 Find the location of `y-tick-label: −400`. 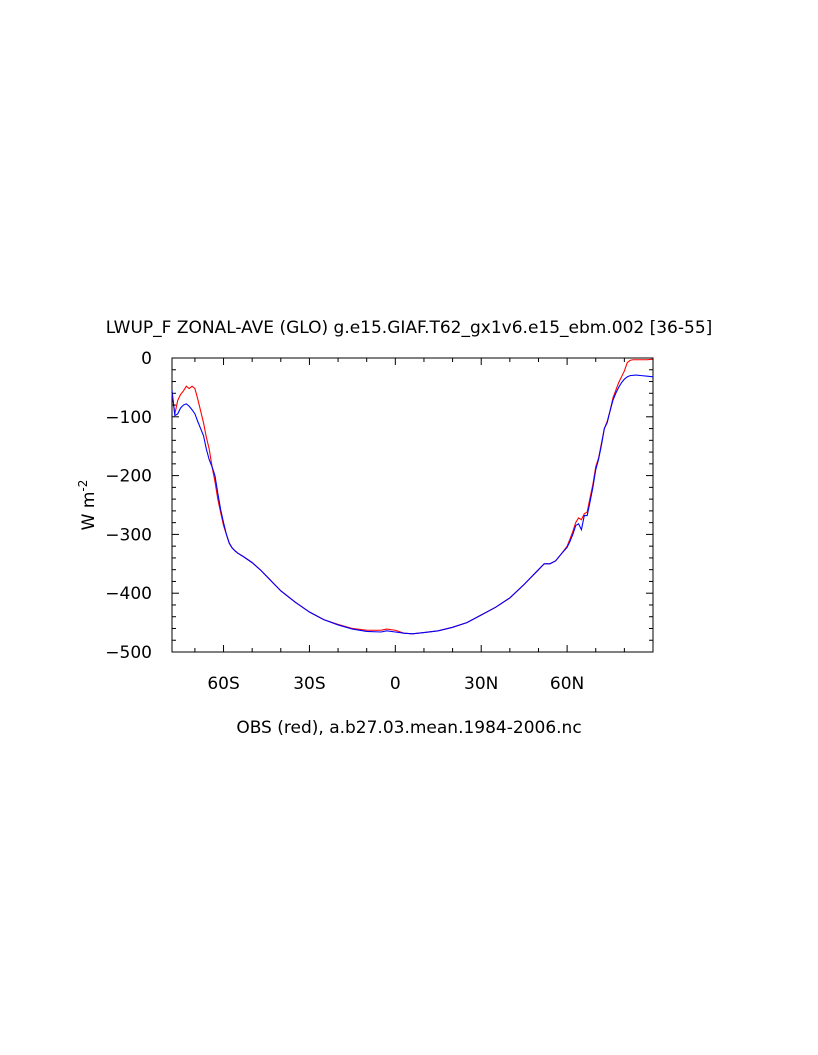

y-tick-label: −400 is located at coordinates (128, 594).